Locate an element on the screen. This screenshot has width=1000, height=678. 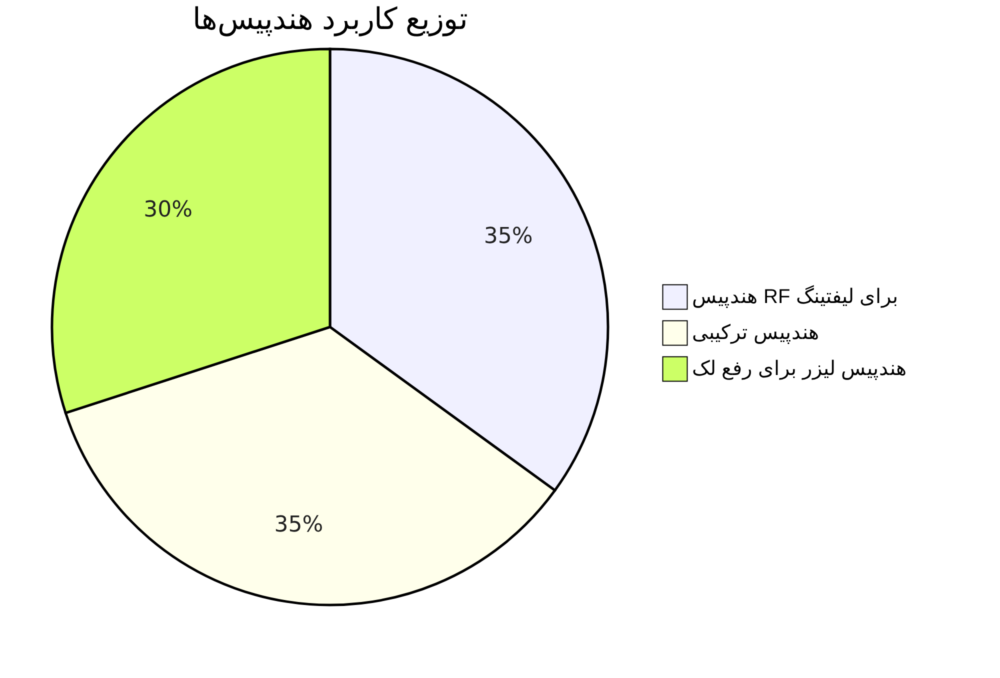
legend-label: هندپیس ترکیبی is located at coordinates (756, 333).